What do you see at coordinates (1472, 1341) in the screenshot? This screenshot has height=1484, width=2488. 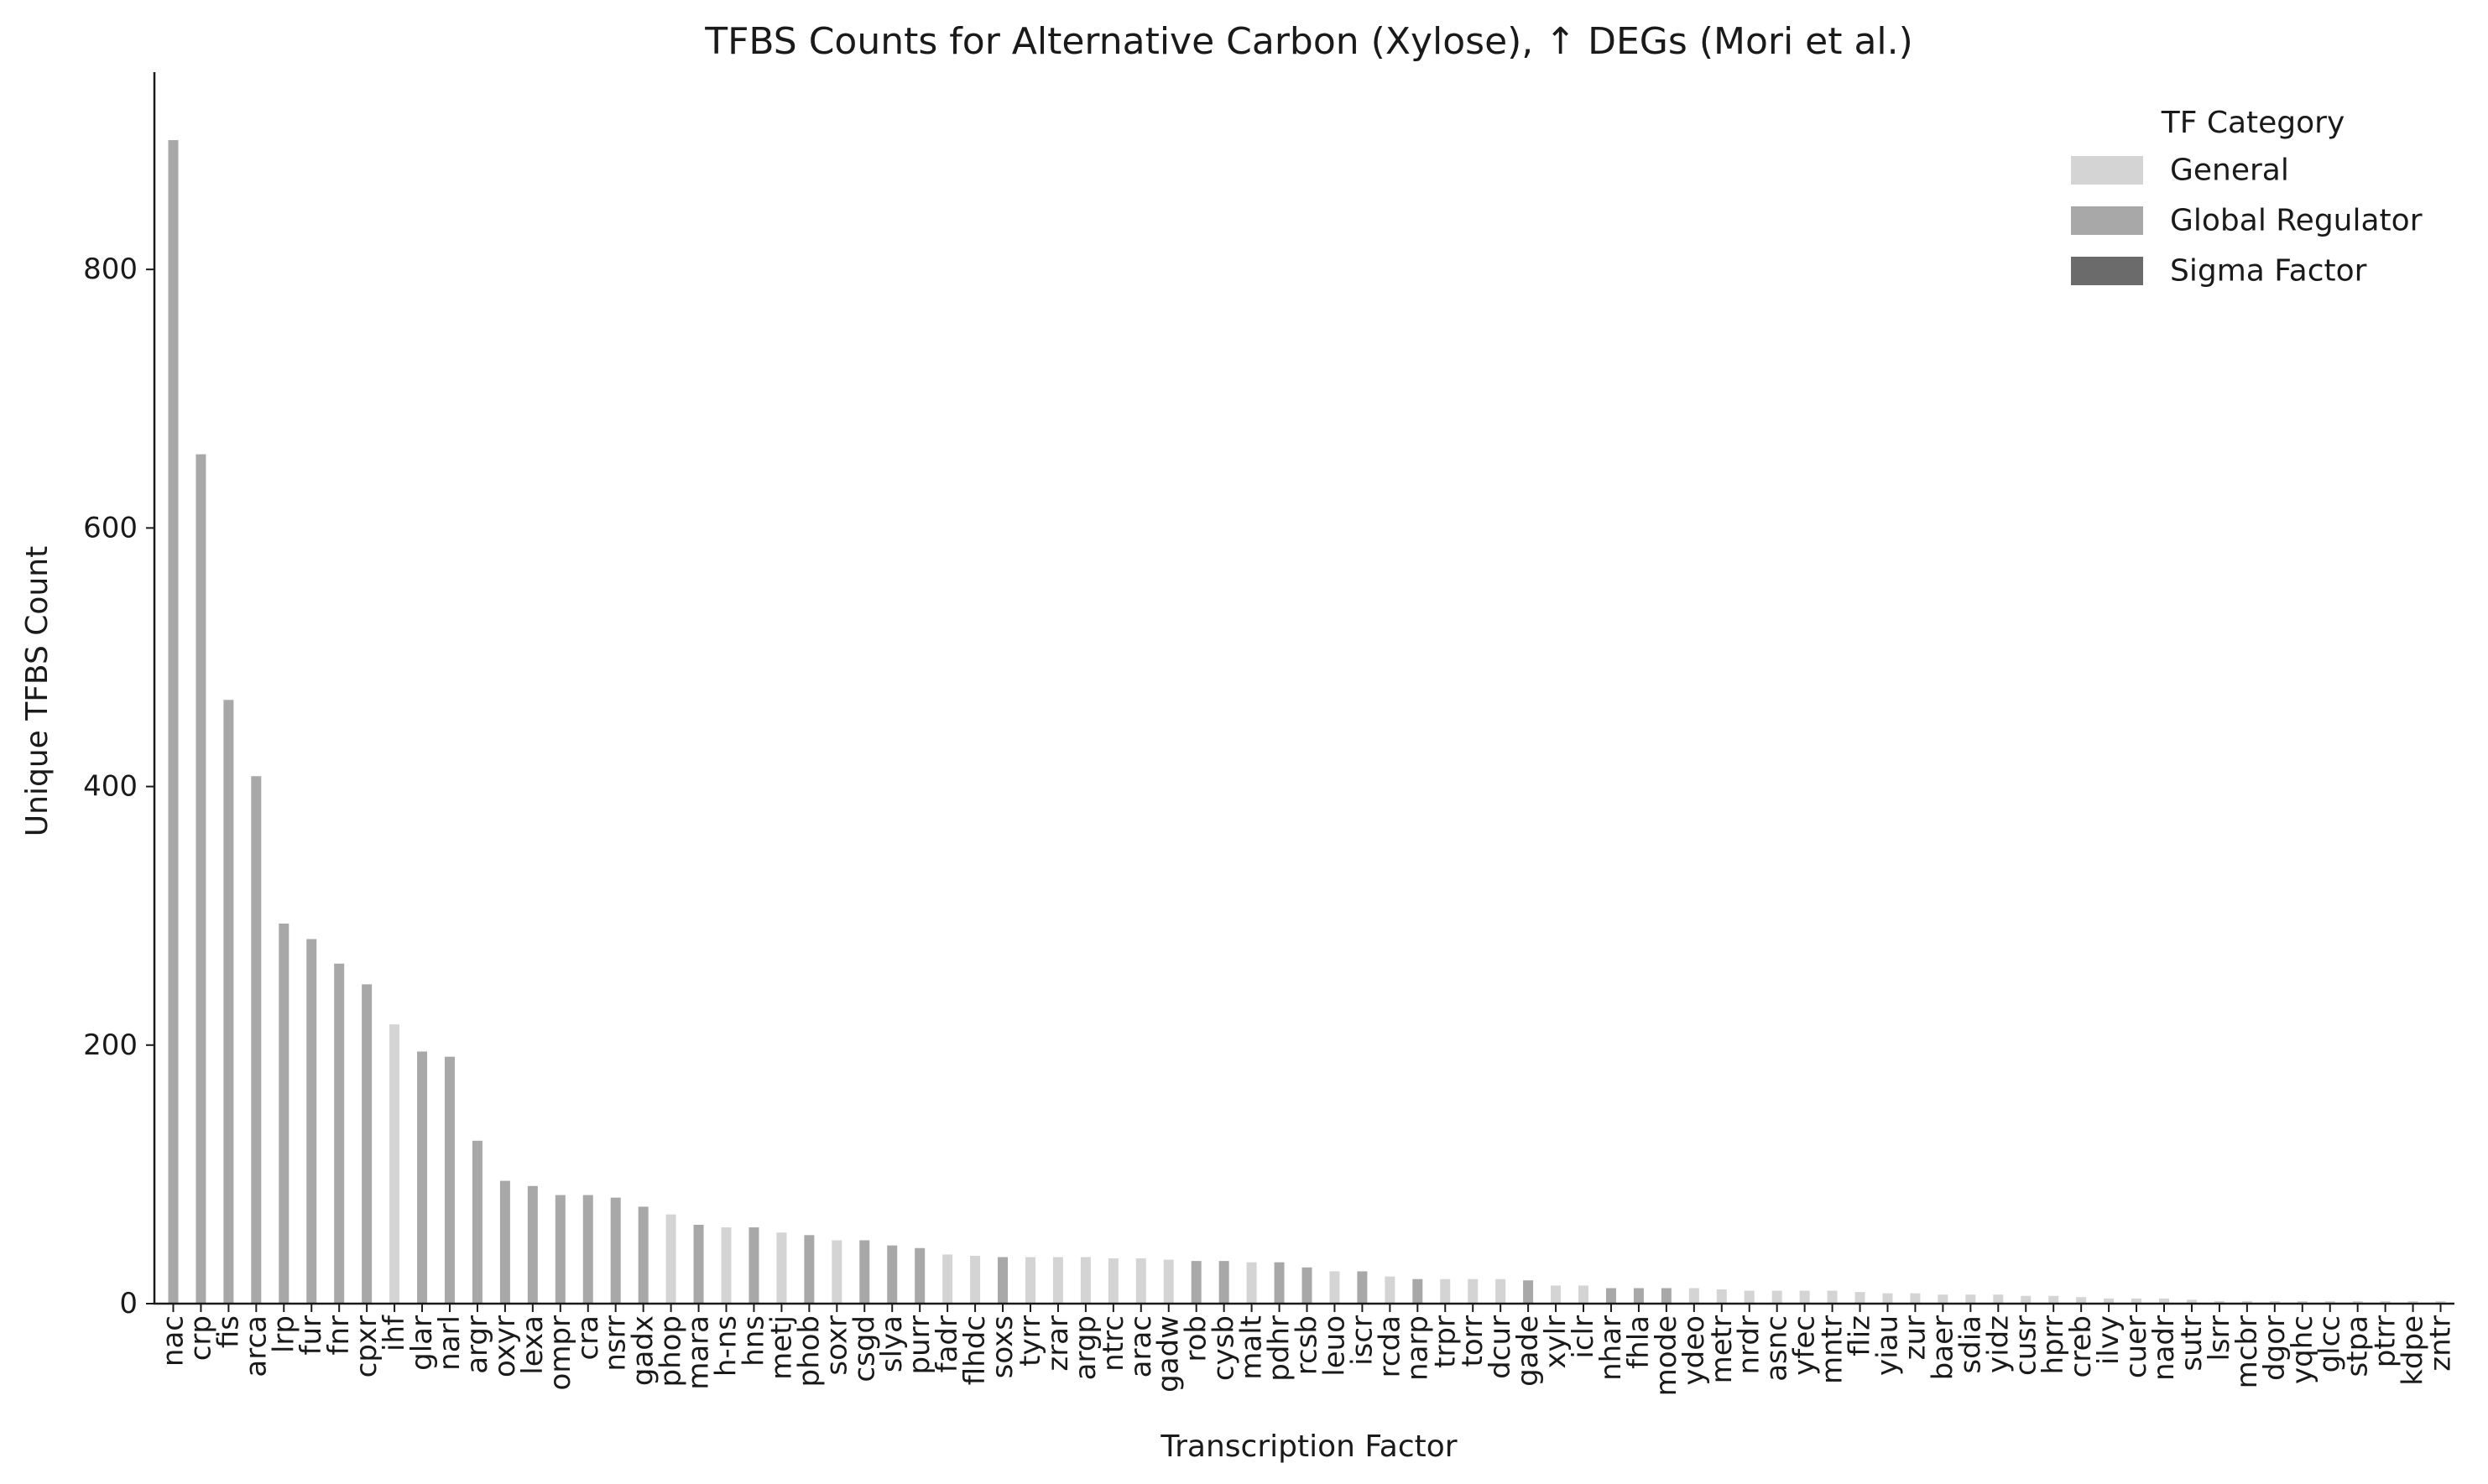 I see `x-tick-label: torr` at bounding box center [1472, 1341].